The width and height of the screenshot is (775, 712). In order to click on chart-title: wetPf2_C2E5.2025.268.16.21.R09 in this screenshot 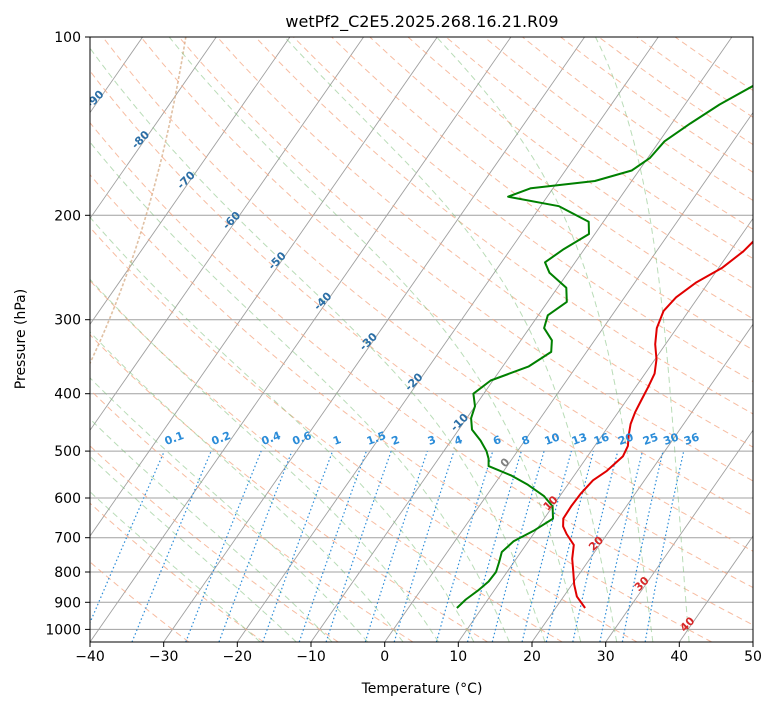, I will do `click(421, 22)`.